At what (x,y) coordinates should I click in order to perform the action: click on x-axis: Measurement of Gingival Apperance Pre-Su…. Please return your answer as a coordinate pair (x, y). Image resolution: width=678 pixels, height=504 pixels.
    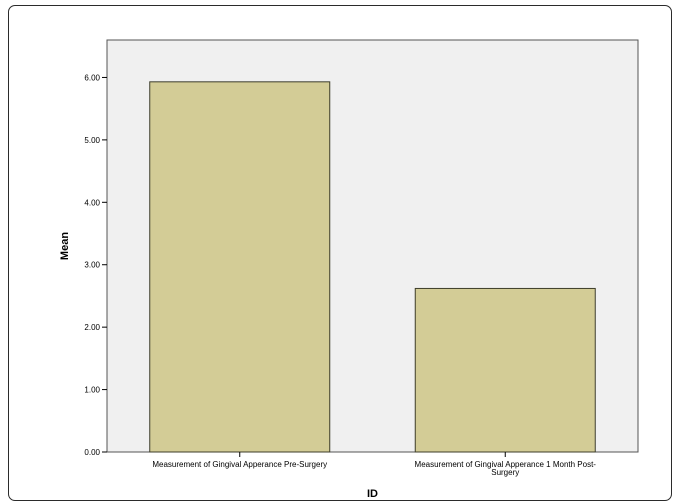
    Looking at the image, I should click on (374, 464).